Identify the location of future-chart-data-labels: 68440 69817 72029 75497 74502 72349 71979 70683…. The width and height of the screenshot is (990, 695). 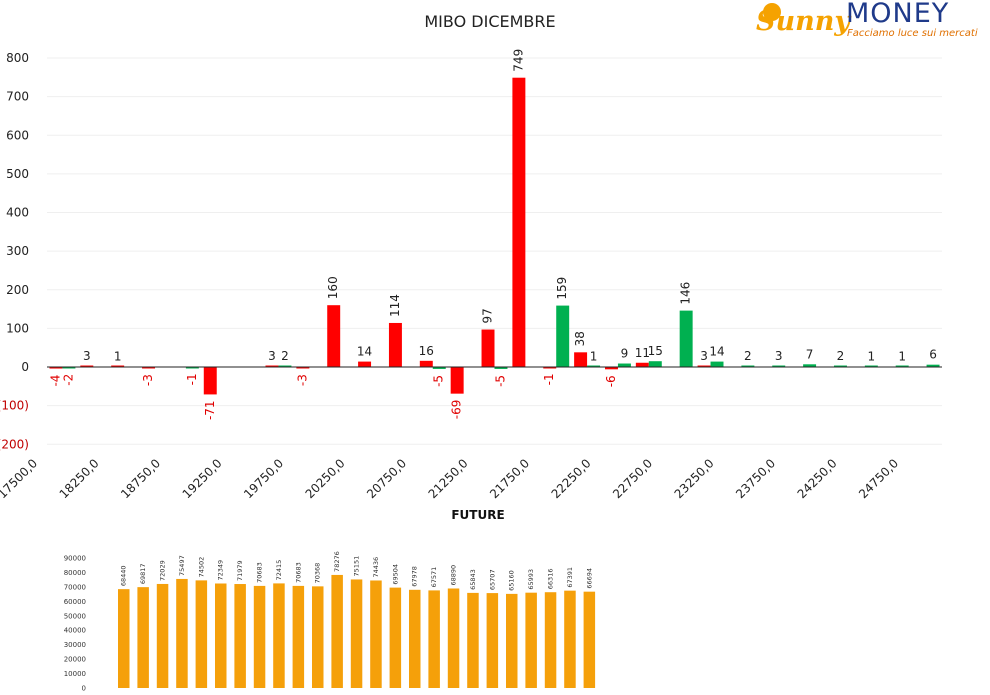
(357, 571).